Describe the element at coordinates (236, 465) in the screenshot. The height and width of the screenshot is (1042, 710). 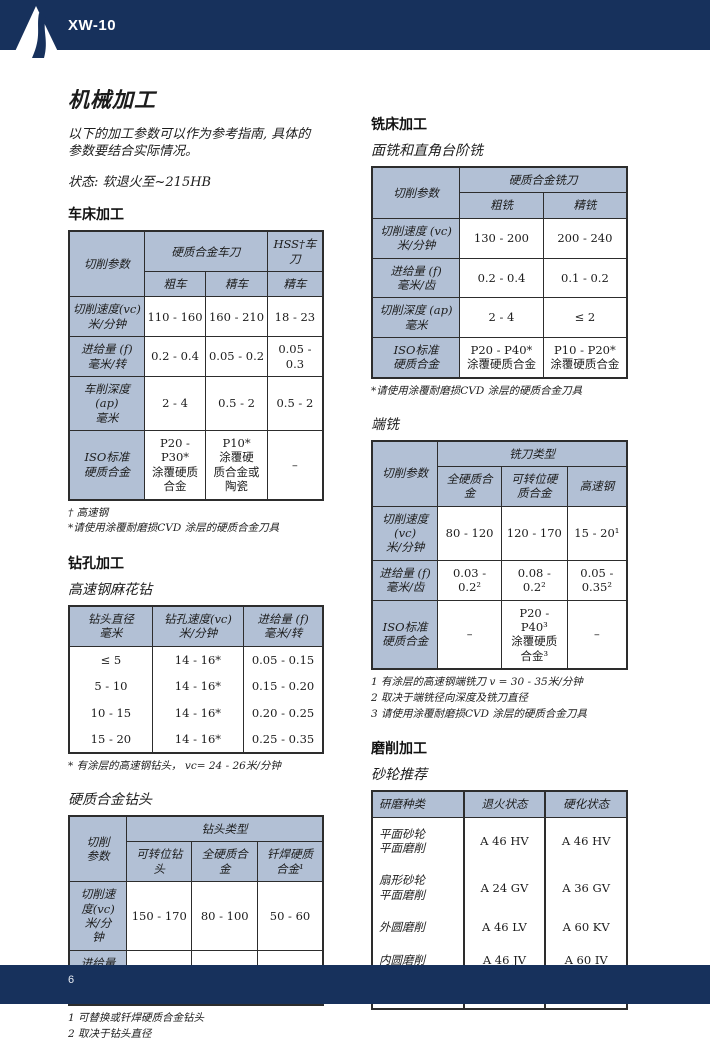
I see `value-cell: P10* 涂覆硬 质合金或 陶瓷` at that location.